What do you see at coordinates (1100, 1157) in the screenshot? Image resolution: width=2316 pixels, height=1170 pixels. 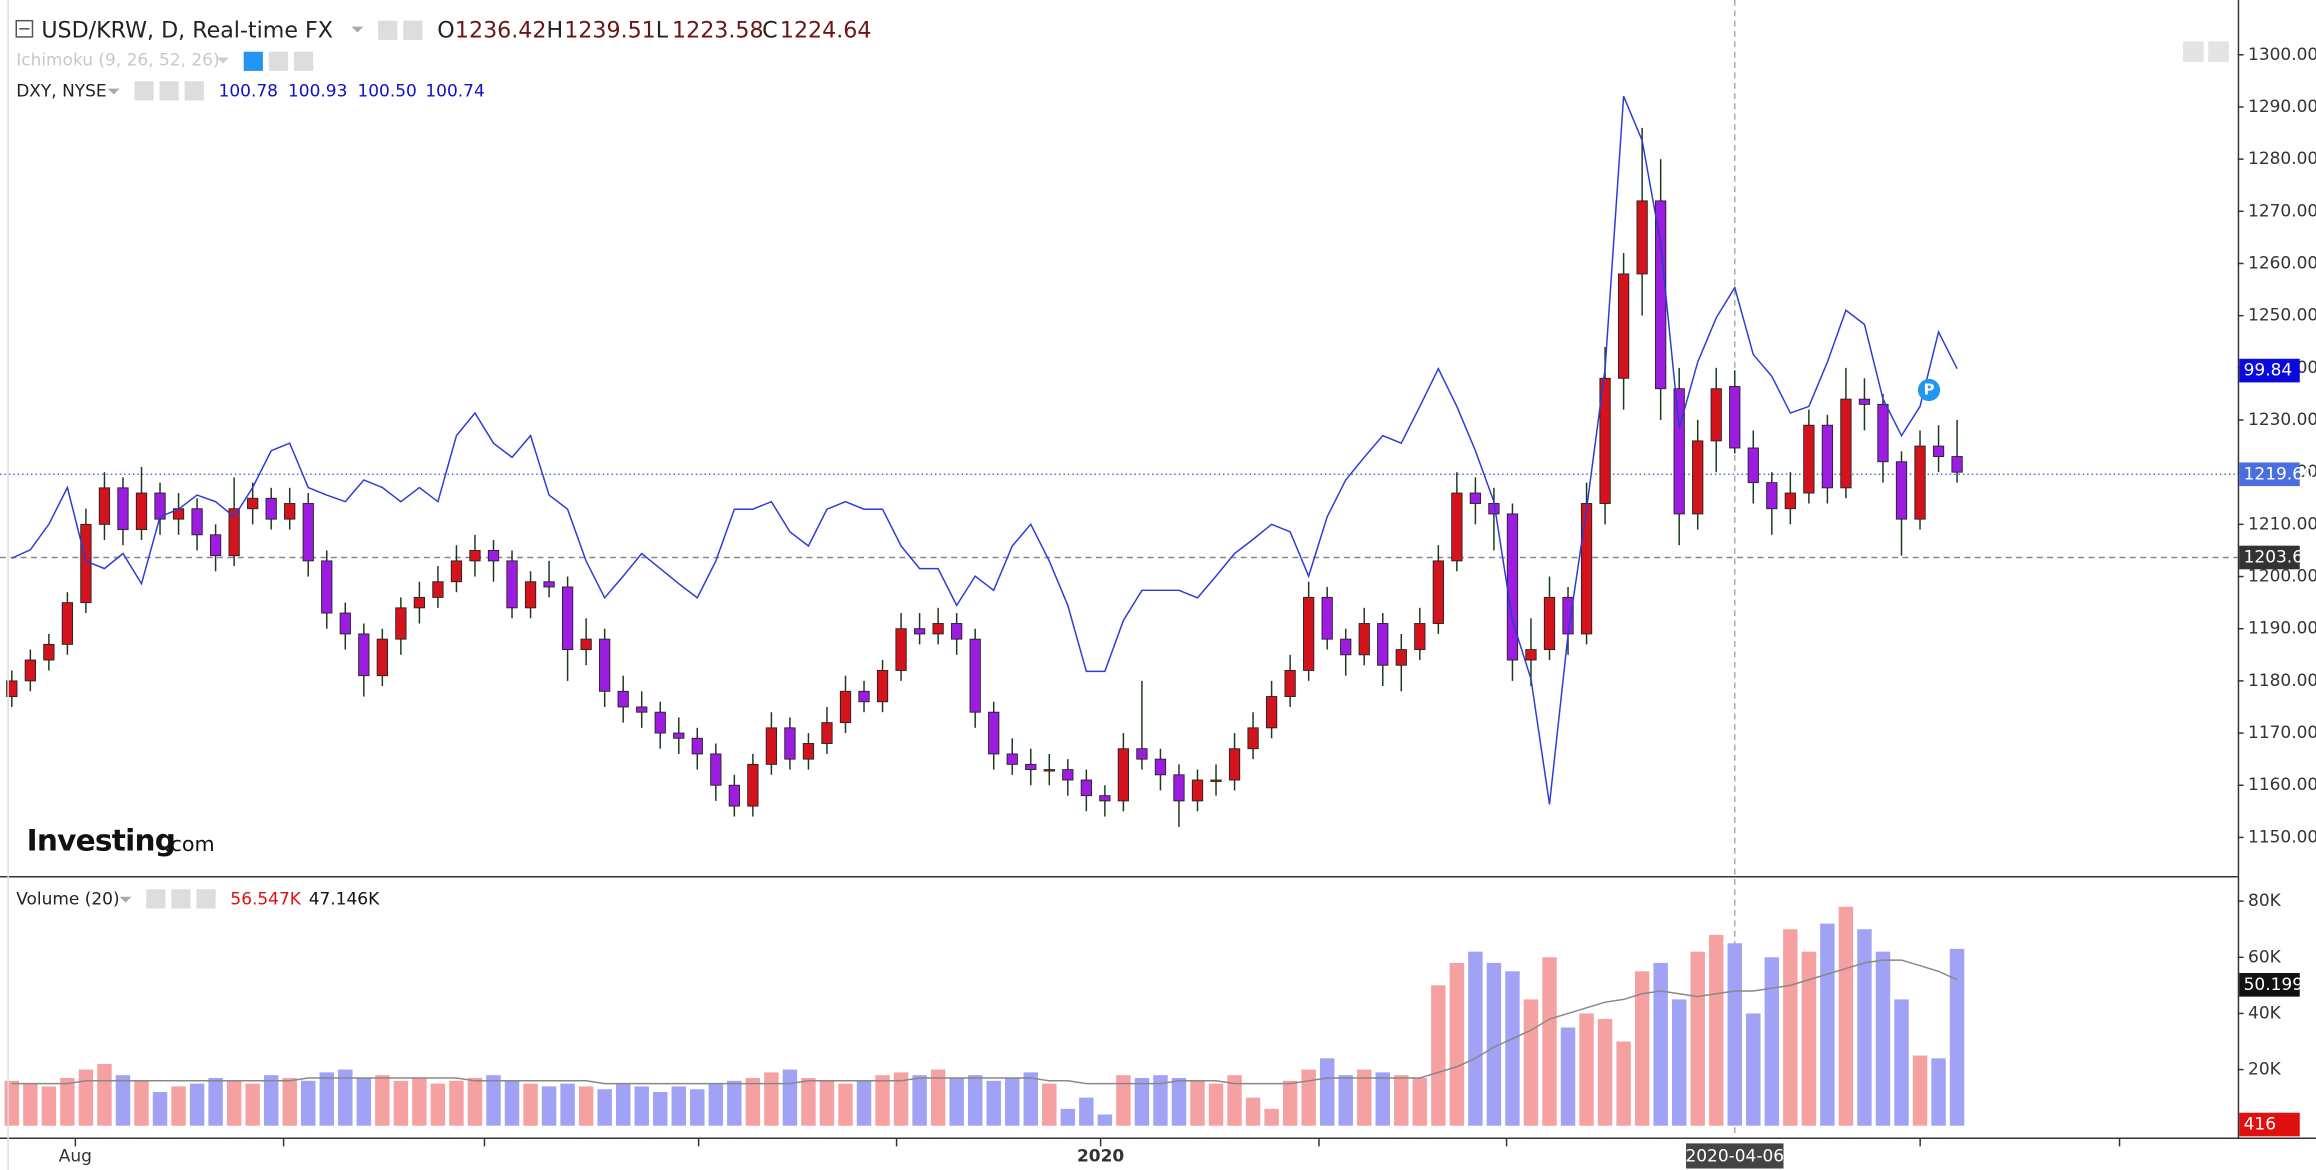 I see `x-tick-label: 2020` at bounding box center [1100, 1157].